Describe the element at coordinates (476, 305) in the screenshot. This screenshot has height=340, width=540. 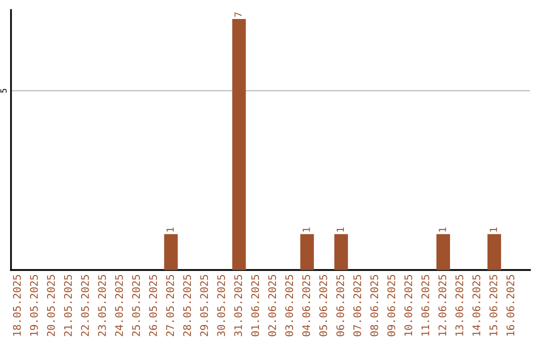
I see `x-tick-label: 14.06.2025` at that location.